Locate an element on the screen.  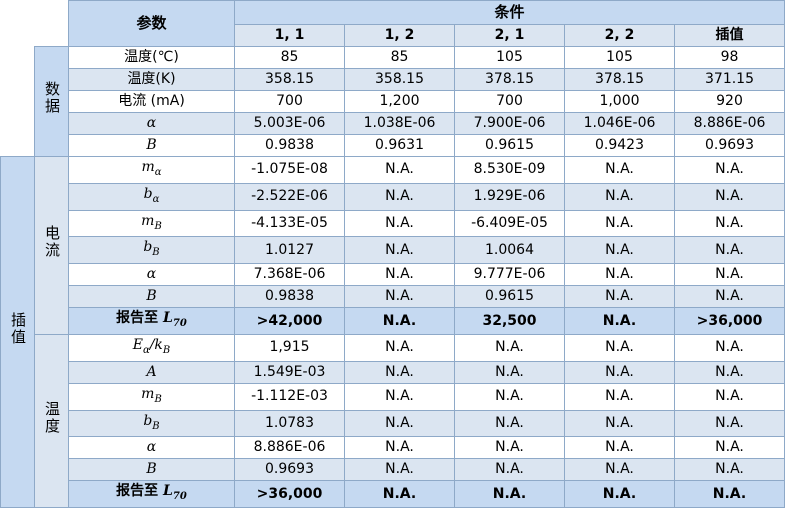
symbol: mB is located at coordinates (151, 395).